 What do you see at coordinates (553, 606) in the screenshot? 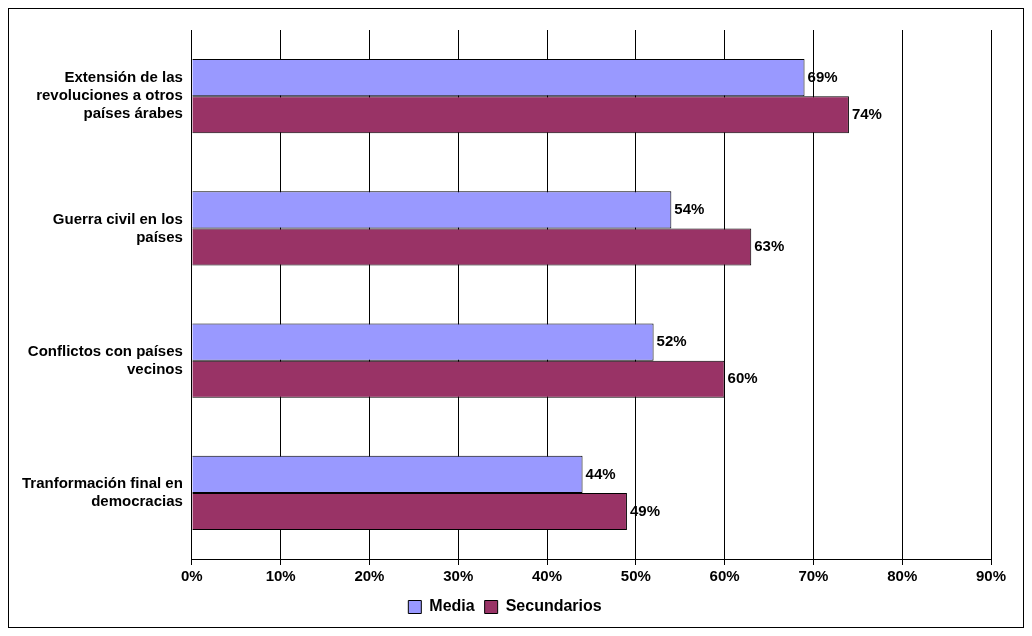
I see `legend-label: Secundarios` at bounding box center [553, 606].